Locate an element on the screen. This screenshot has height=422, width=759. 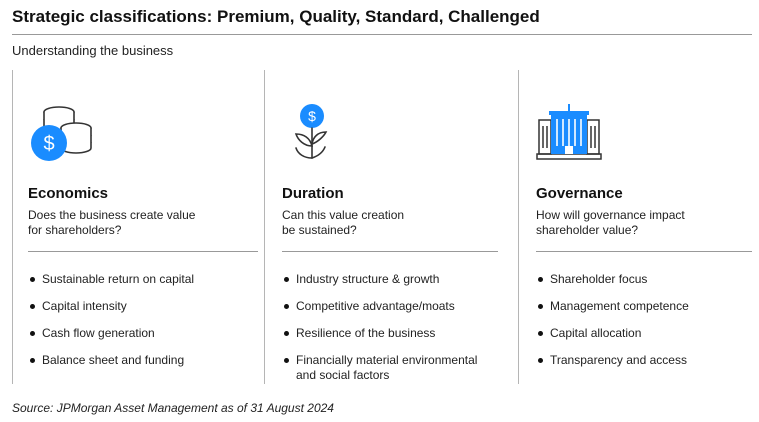
list-item: Resilience of the business is located at coordinates (398, 333).